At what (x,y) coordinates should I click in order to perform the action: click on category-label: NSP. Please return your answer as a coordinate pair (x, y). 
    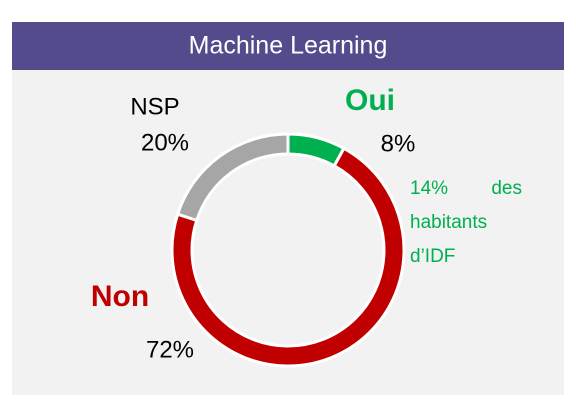
    Looking at the image, I should click on (154, 106).